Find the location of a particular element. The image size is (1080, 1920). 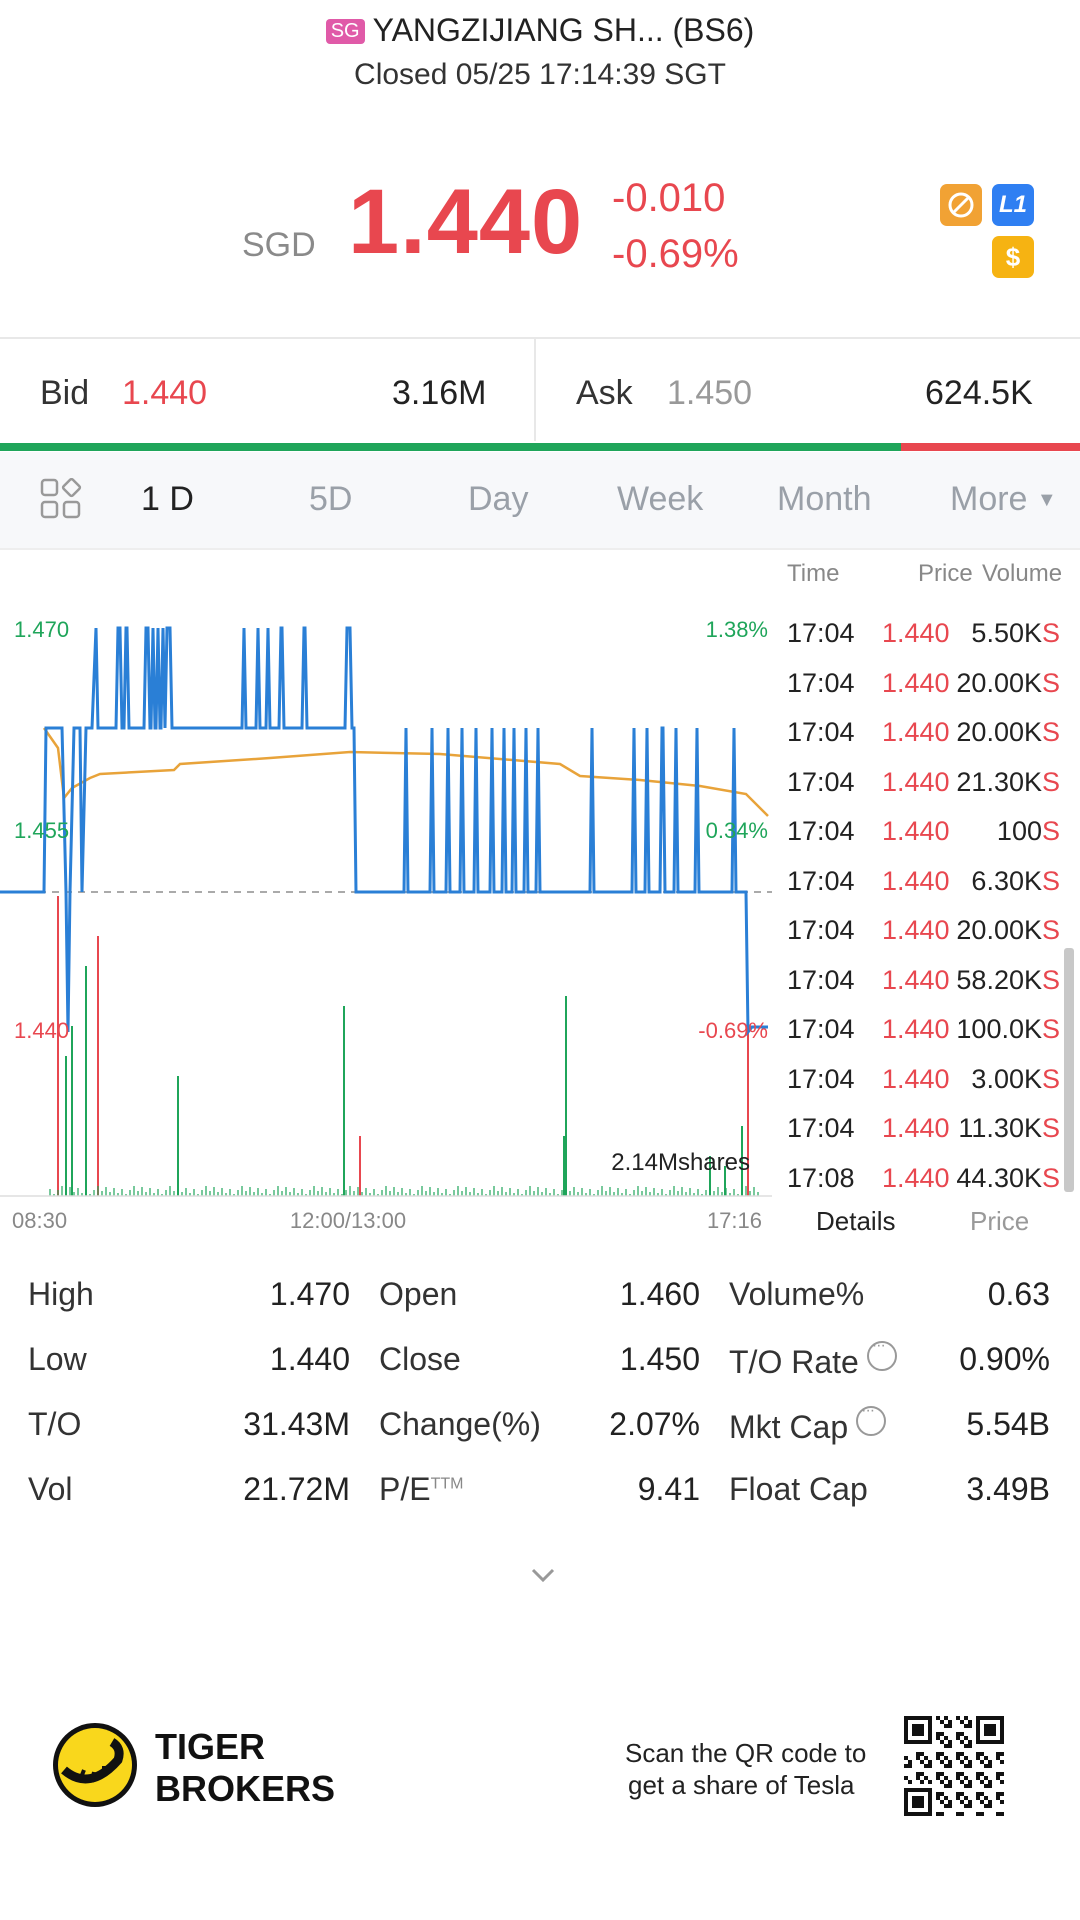

brand-line2: BROKERS is located at coordinates (245, 1788).